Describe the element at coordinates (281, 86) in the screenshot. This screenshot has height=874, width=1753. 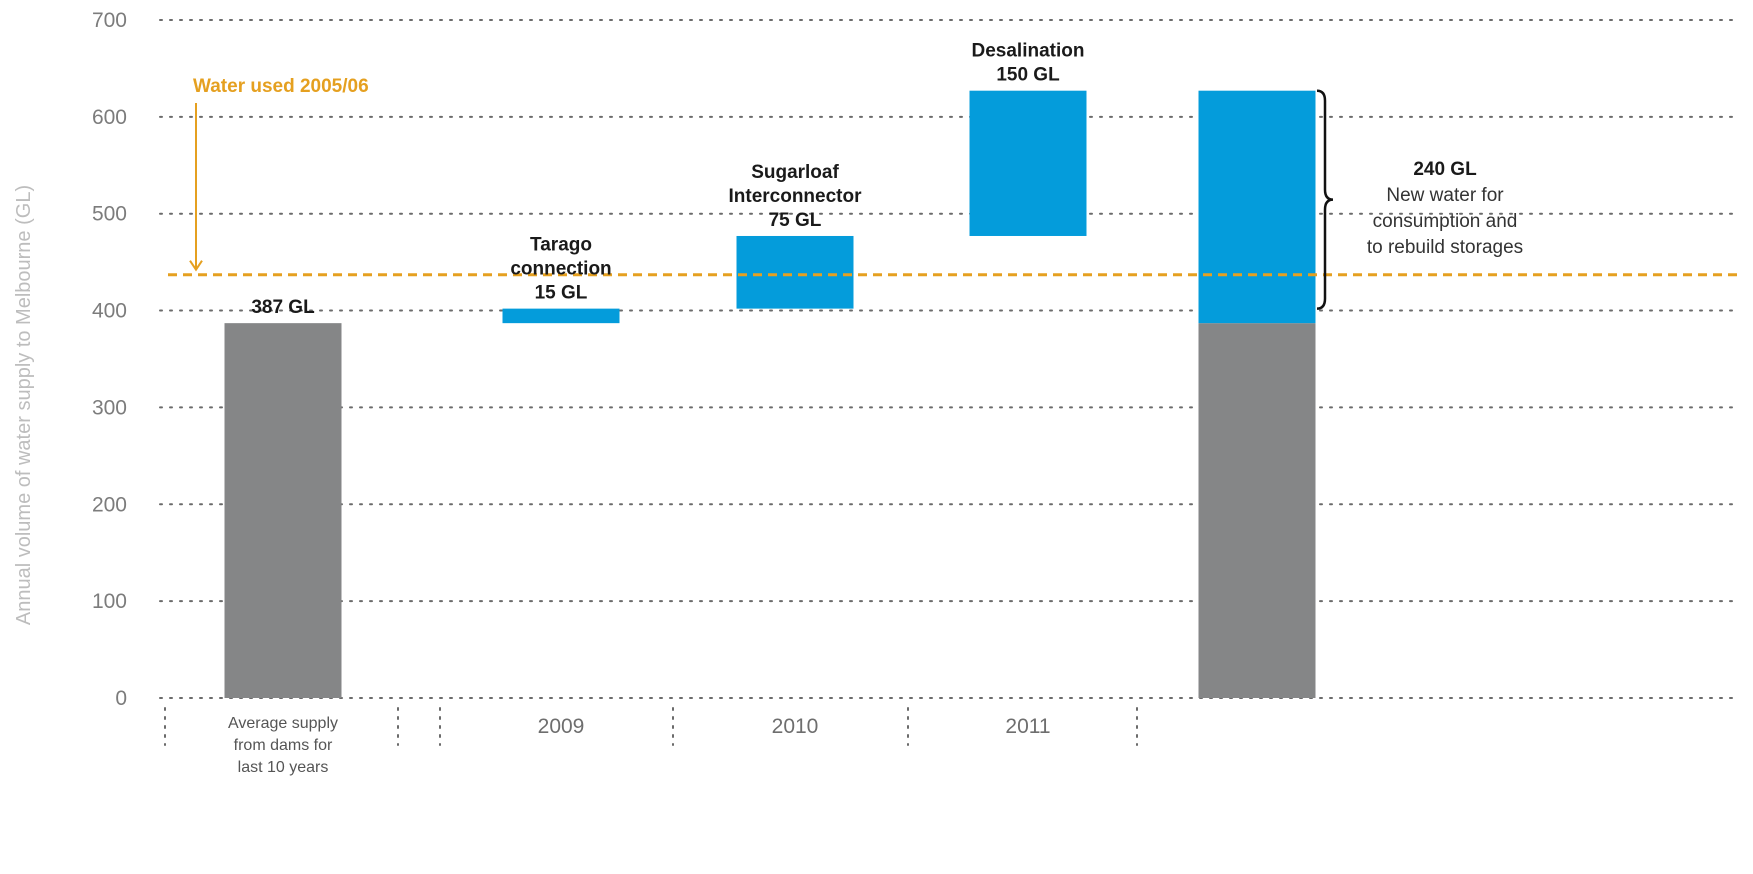
I see `reference-label: Water used 2005/06` at that location.